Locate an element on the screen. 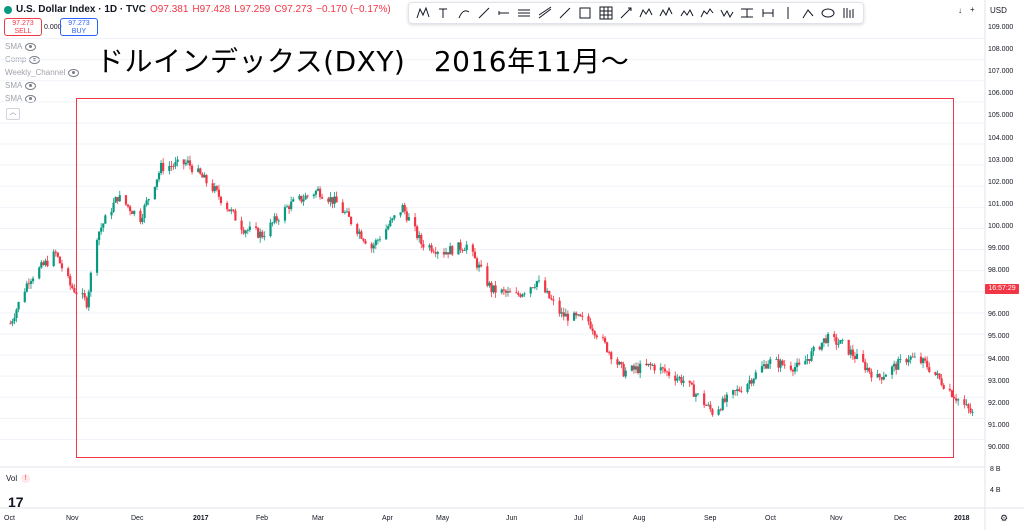 Image resolution: width=1024 pixels, height=530 pixels. arrow-down-icon: ↓ is located at coordinates (960, 10).